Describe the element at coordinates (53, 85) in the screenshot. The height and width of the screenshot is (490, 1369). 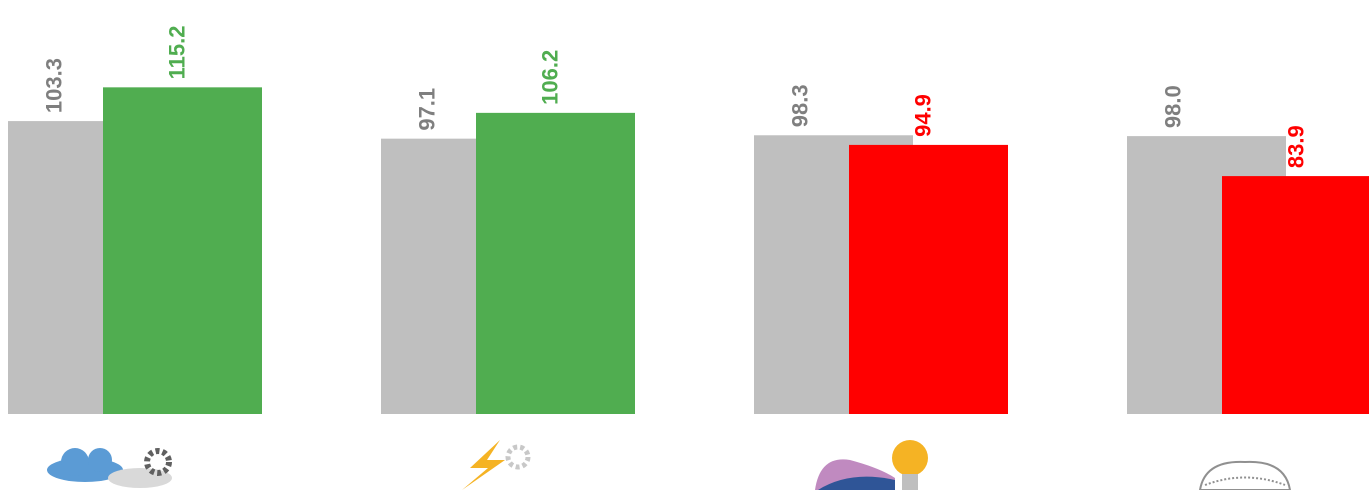
I see `value-label: 103.3` at that location.